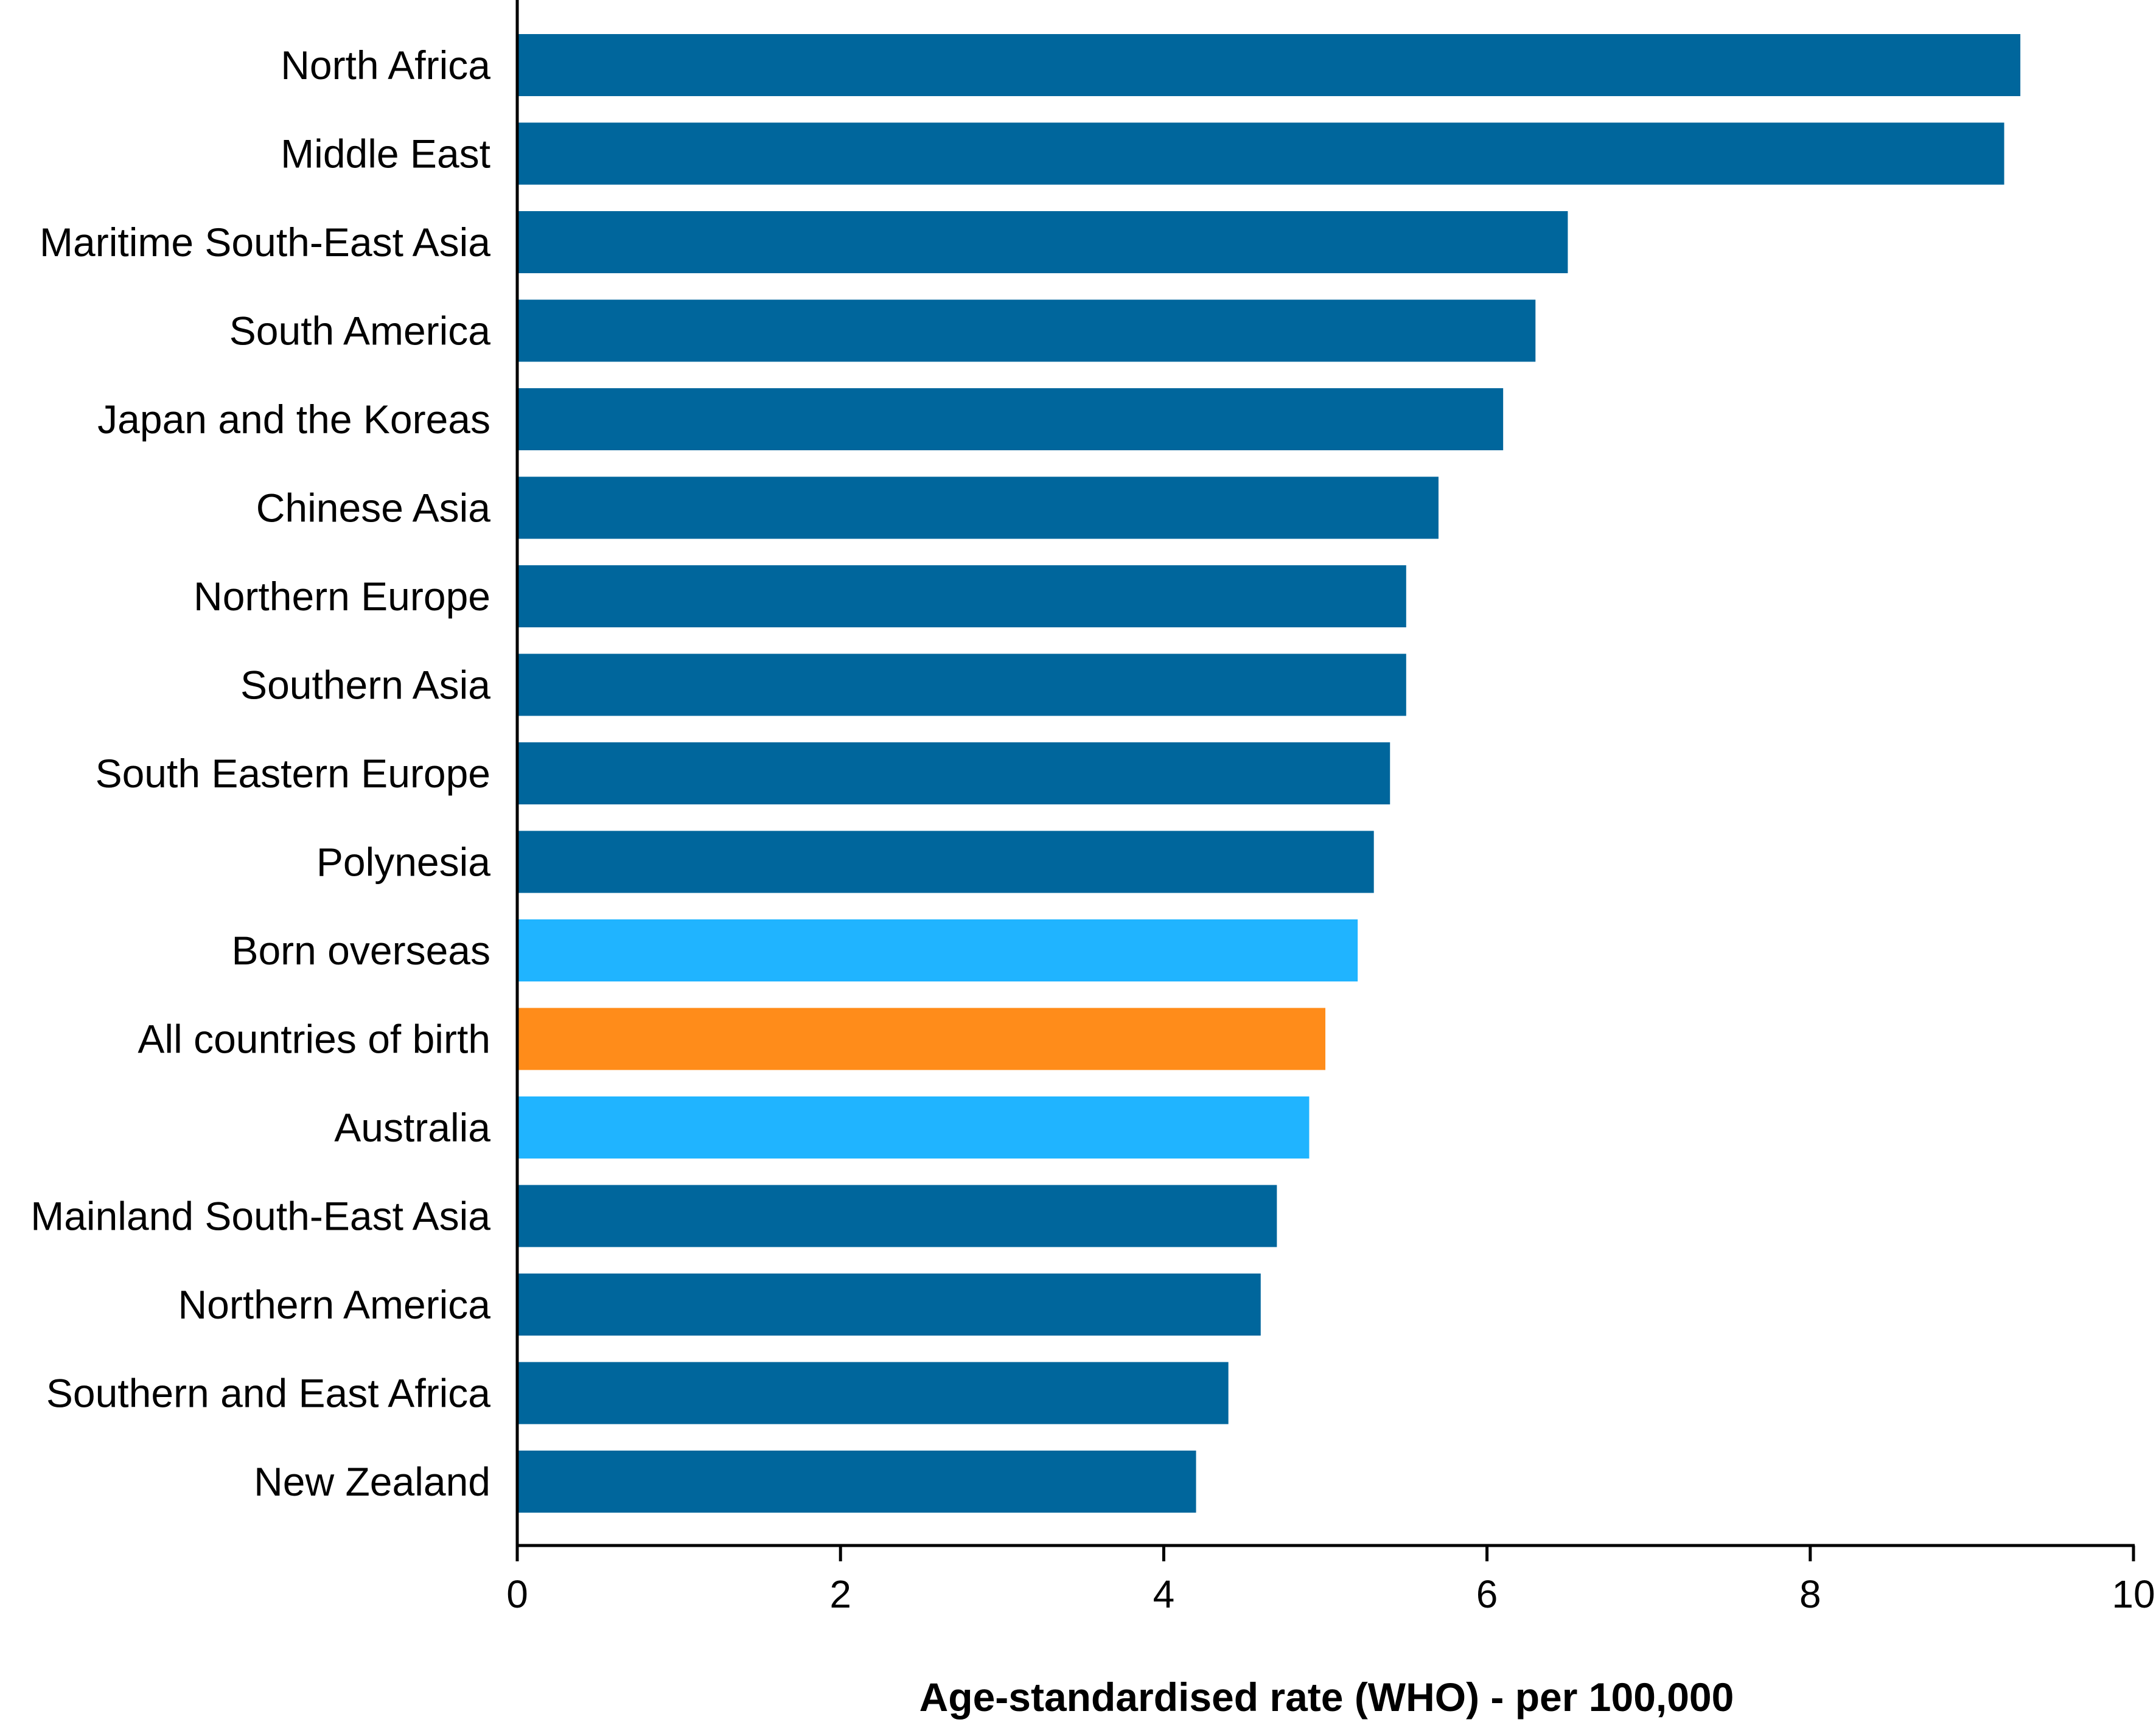 The width and height of the screenshot is (2156, 1725). Describe the element at coordinates (962, 596) in the screenshot. I see `bar-northern-europe` at that location.